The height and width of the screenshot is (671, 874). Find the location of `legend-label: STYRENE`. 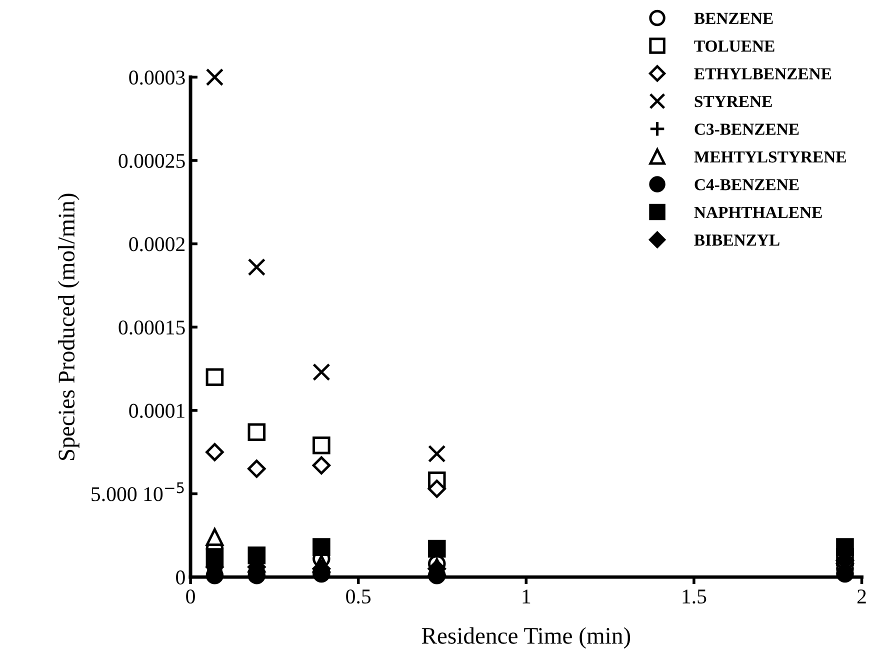

legend-label: STYRENE is located at coordinates (733, 102).